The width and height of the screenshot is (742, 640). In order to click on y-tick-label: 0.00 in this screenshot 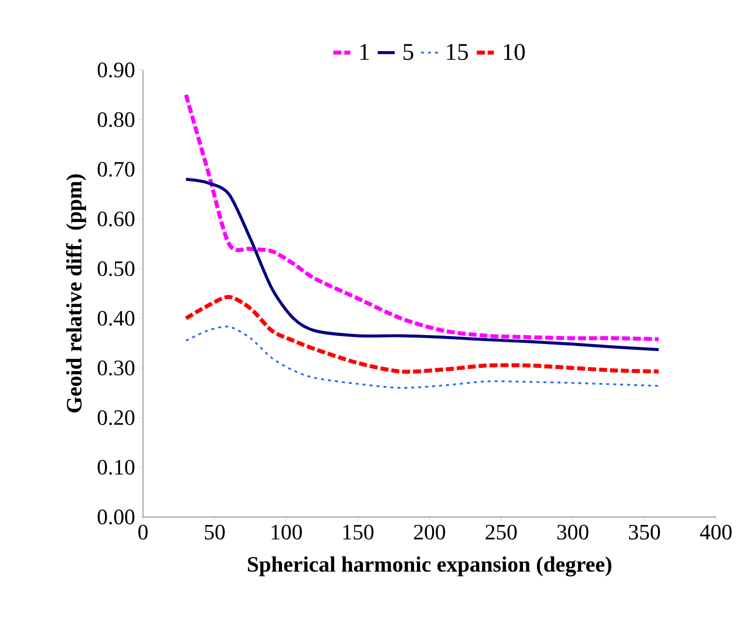, I will do `click(116, 517)`.